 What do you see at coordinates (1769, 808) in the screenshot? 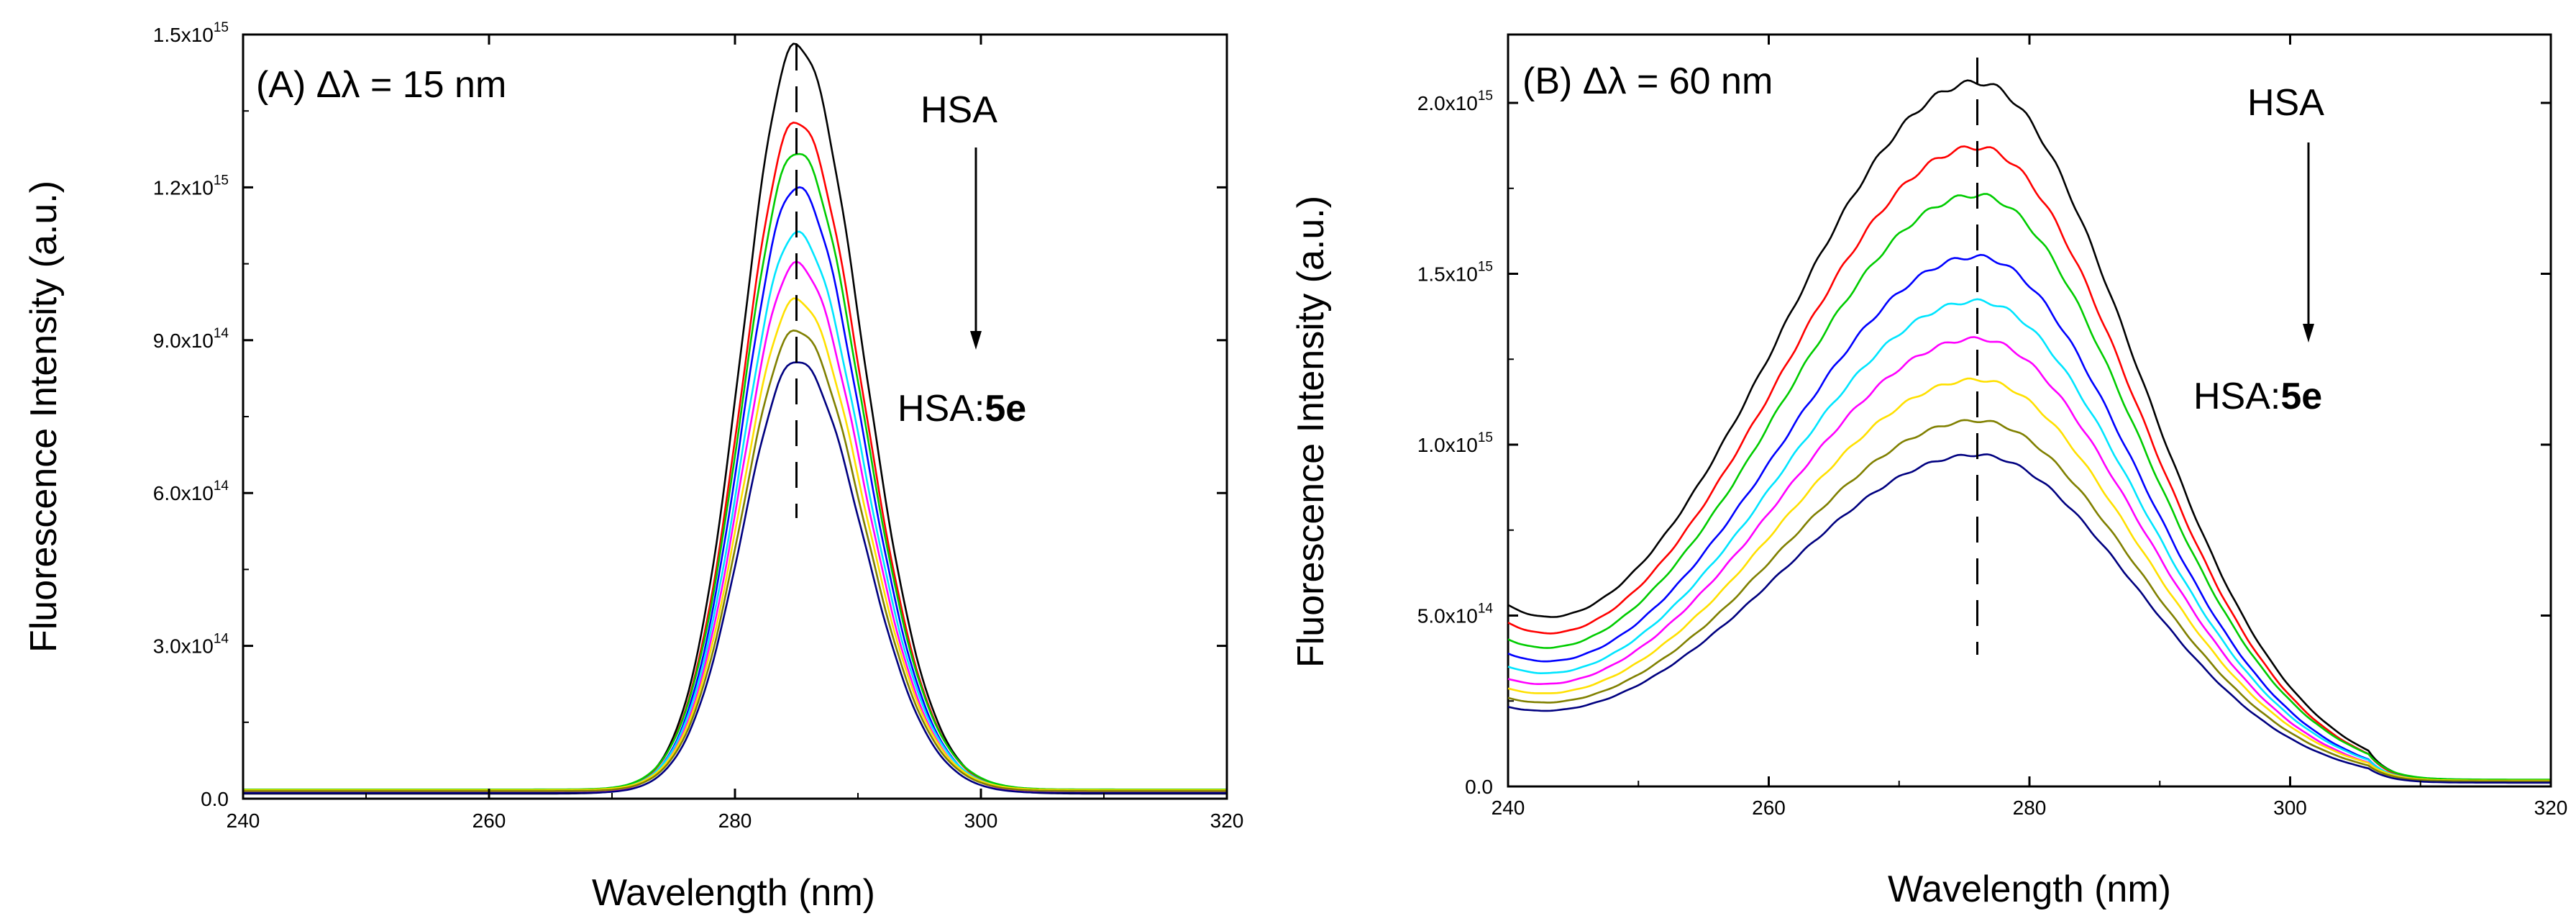
I see `panel-b-x-tick-label: 260` at bounding box center [1769, 808].